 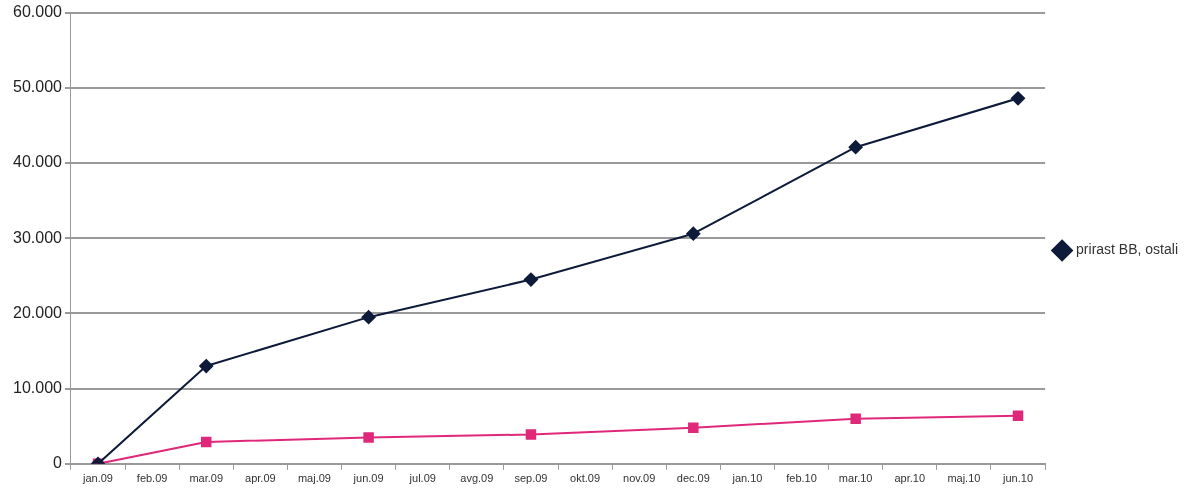 What do you see at coordinates (585, 478) in the screenshot?
I see `x-tick-label: okt.09` at bounding box center [585, 478].